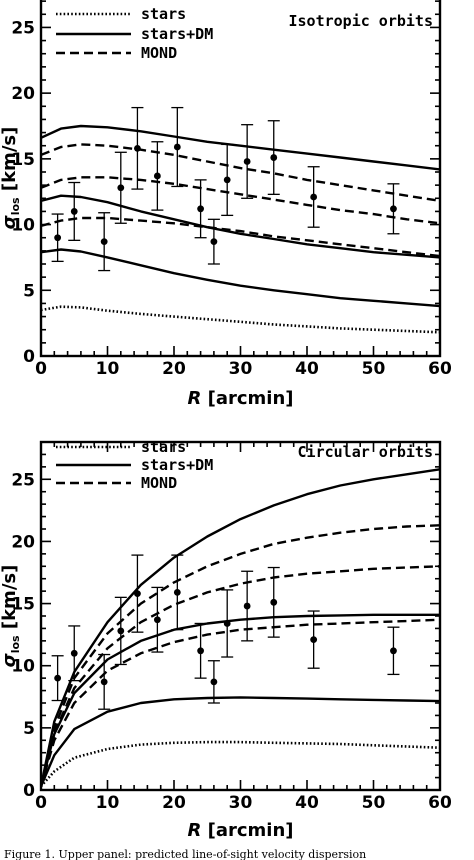 The height and width of the screenshot is (860, 474). Describe the element at coordinates (365, 452) in the screenshot. I see `panel-label: Circular orbits` at that location.